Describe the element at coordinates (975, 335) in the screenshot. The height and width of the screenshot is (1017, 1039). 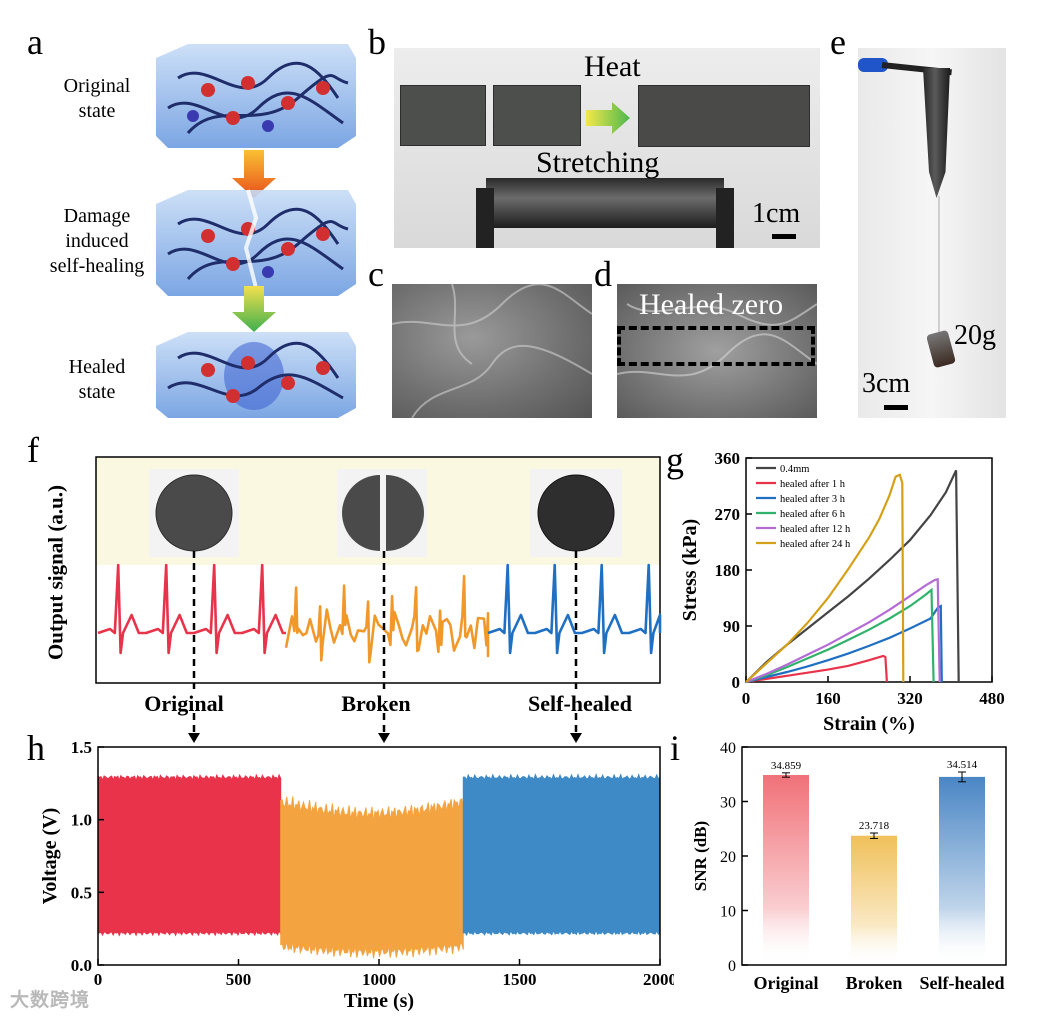
I see `weight-label: 20g` at that location.